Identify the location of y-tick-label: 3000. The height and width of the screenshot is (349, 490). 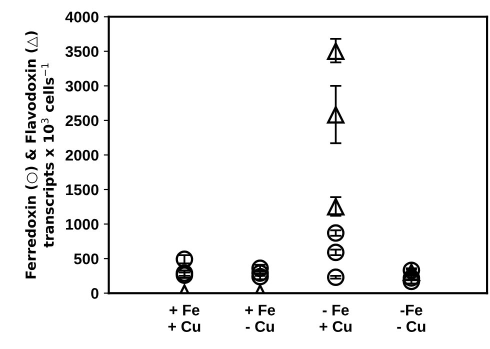
(81, 86).